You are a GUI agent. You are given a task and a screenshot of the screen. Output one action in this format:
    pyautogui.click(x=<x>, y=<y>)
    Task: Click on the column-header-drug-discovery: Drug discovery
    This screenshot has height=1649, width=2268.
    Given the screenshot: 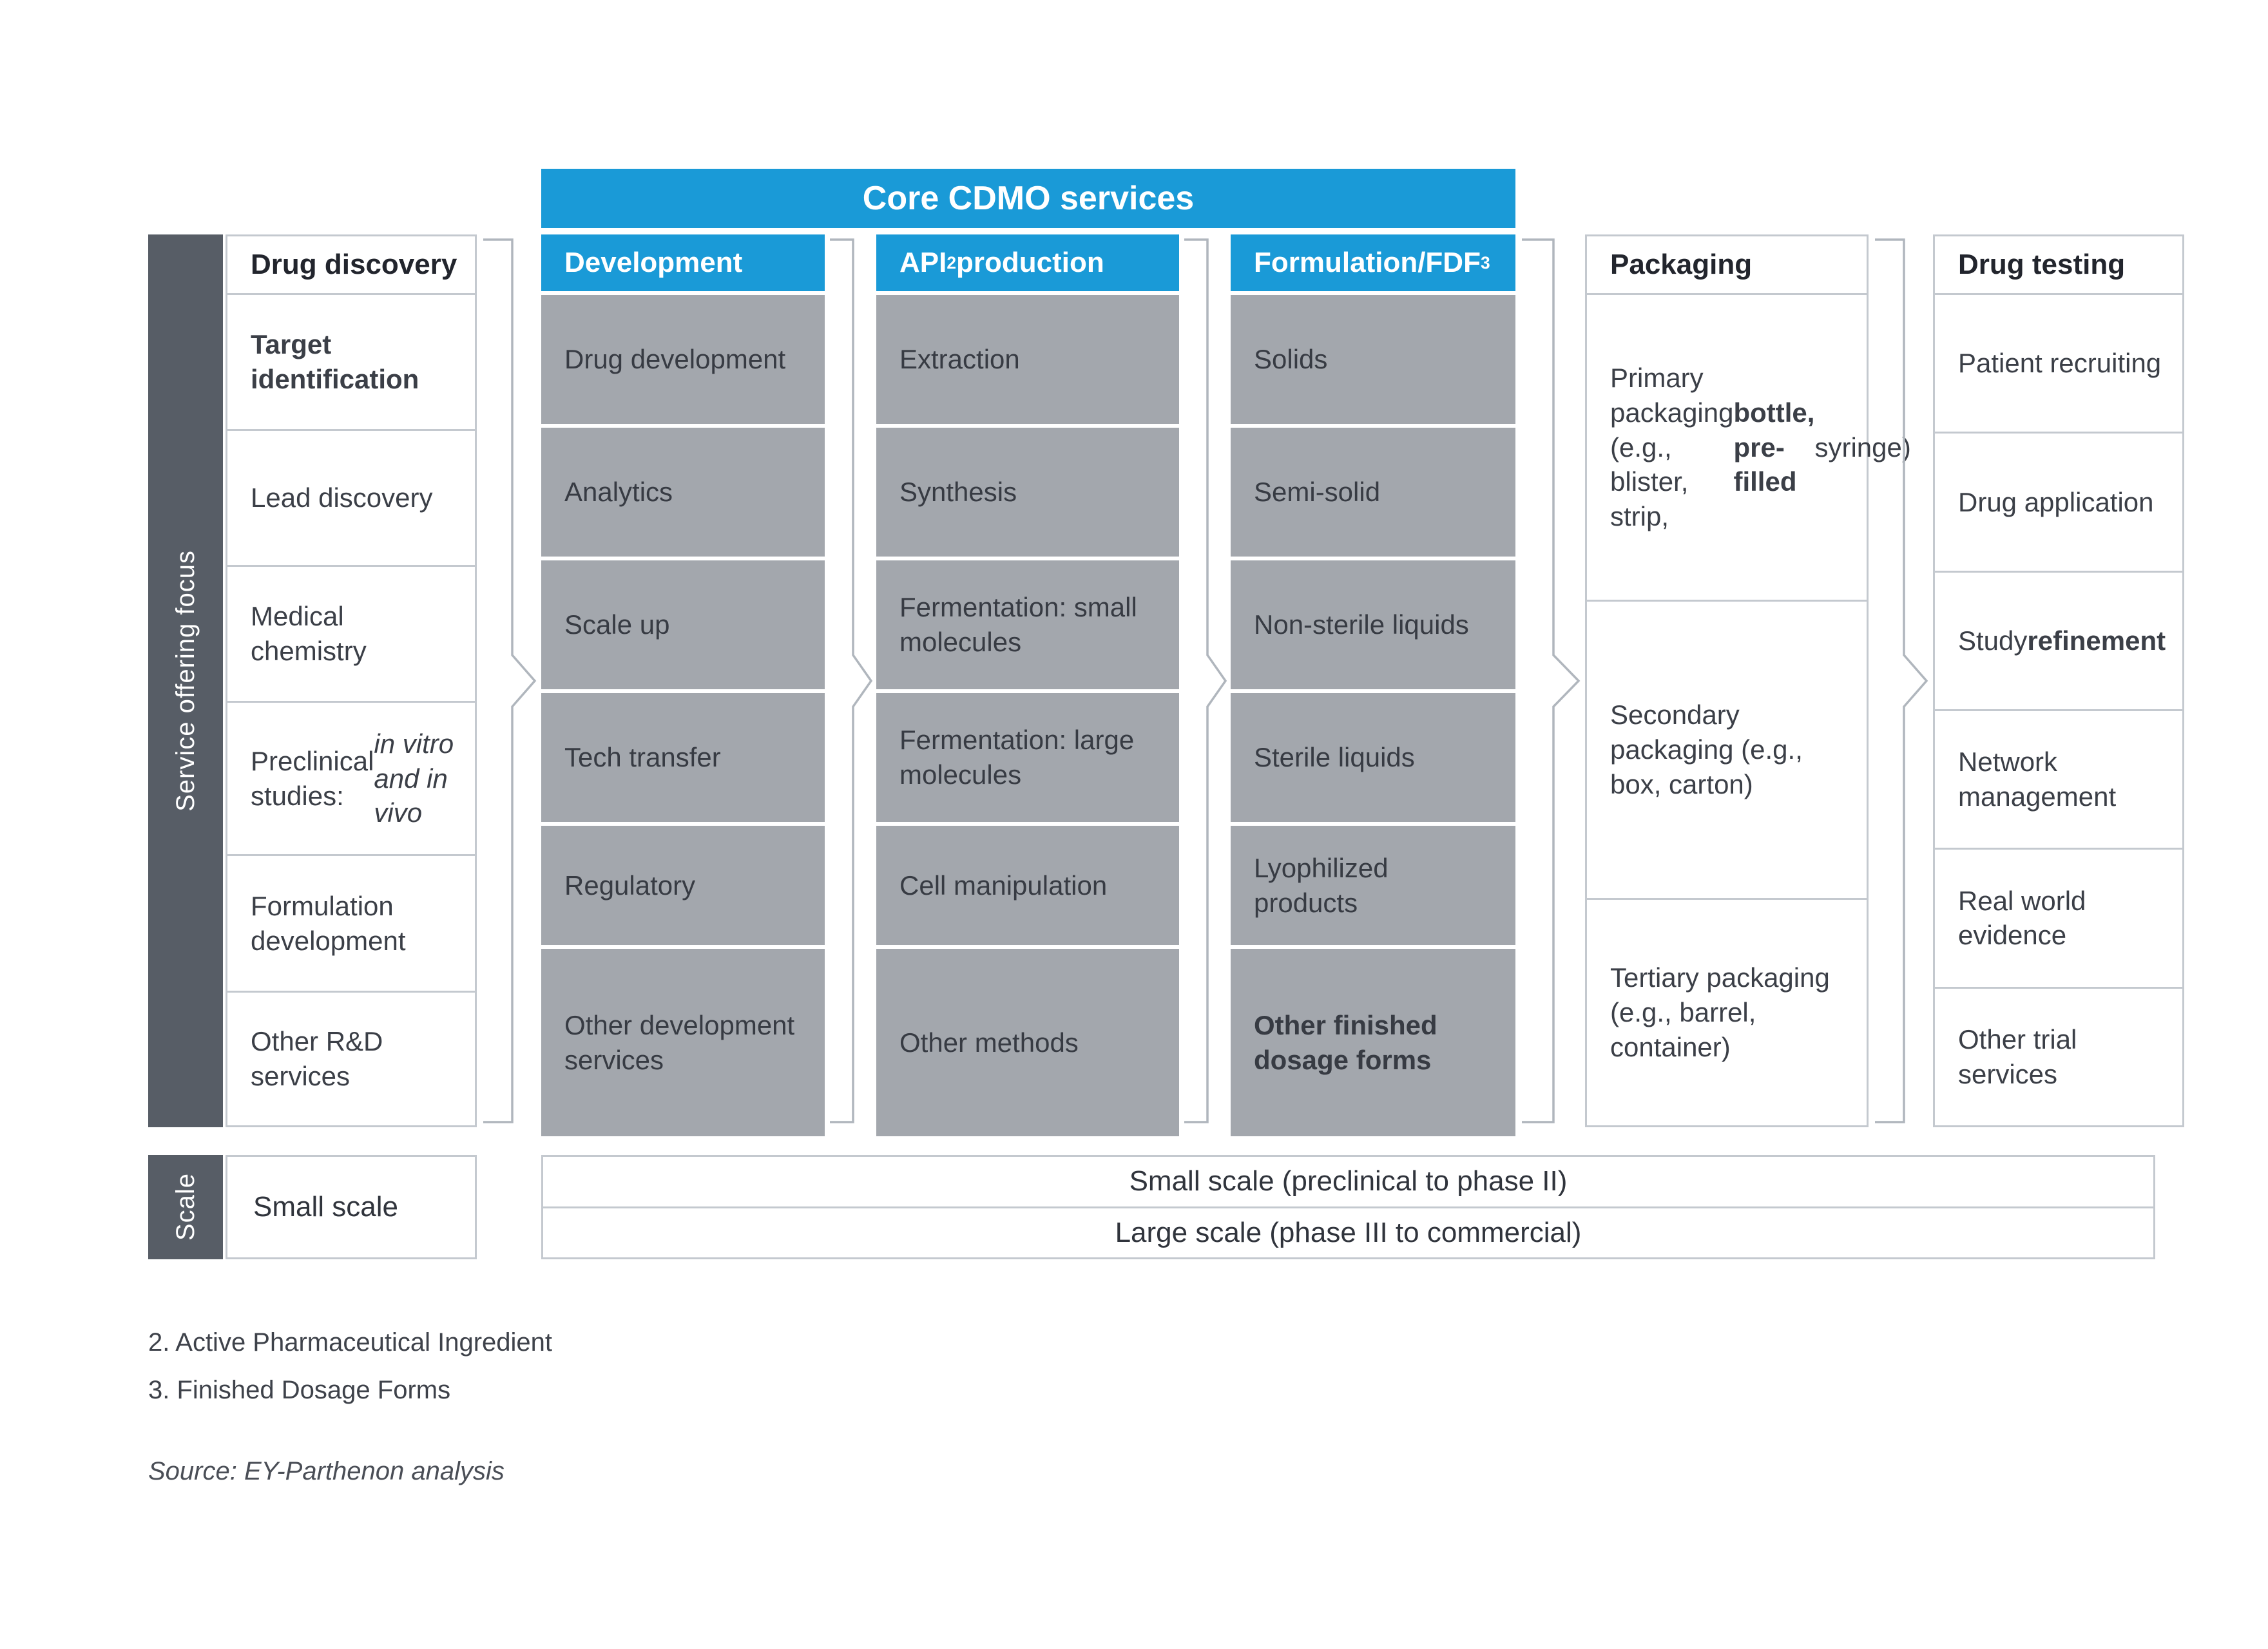 What is the action you would take?
    pyautogui.click(x=351, y=265)
    